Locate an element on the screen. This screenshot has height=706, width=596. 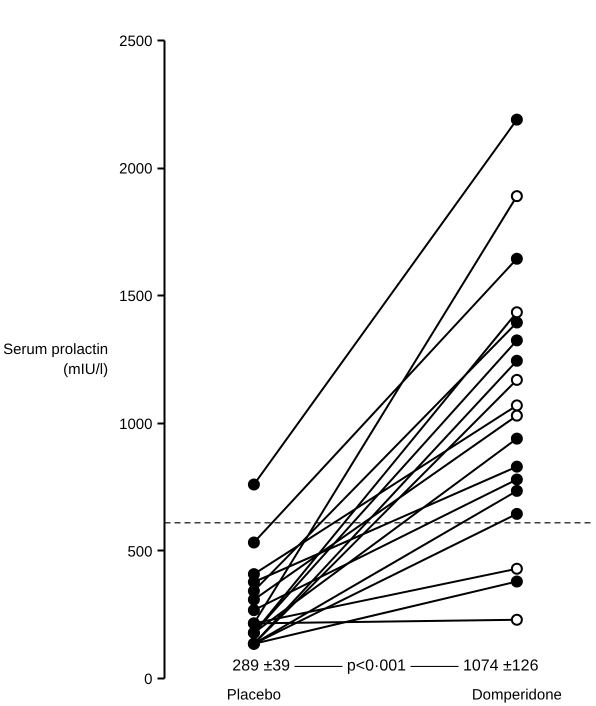
y-tick-label: 2500 is located at coordinates (136, 41).